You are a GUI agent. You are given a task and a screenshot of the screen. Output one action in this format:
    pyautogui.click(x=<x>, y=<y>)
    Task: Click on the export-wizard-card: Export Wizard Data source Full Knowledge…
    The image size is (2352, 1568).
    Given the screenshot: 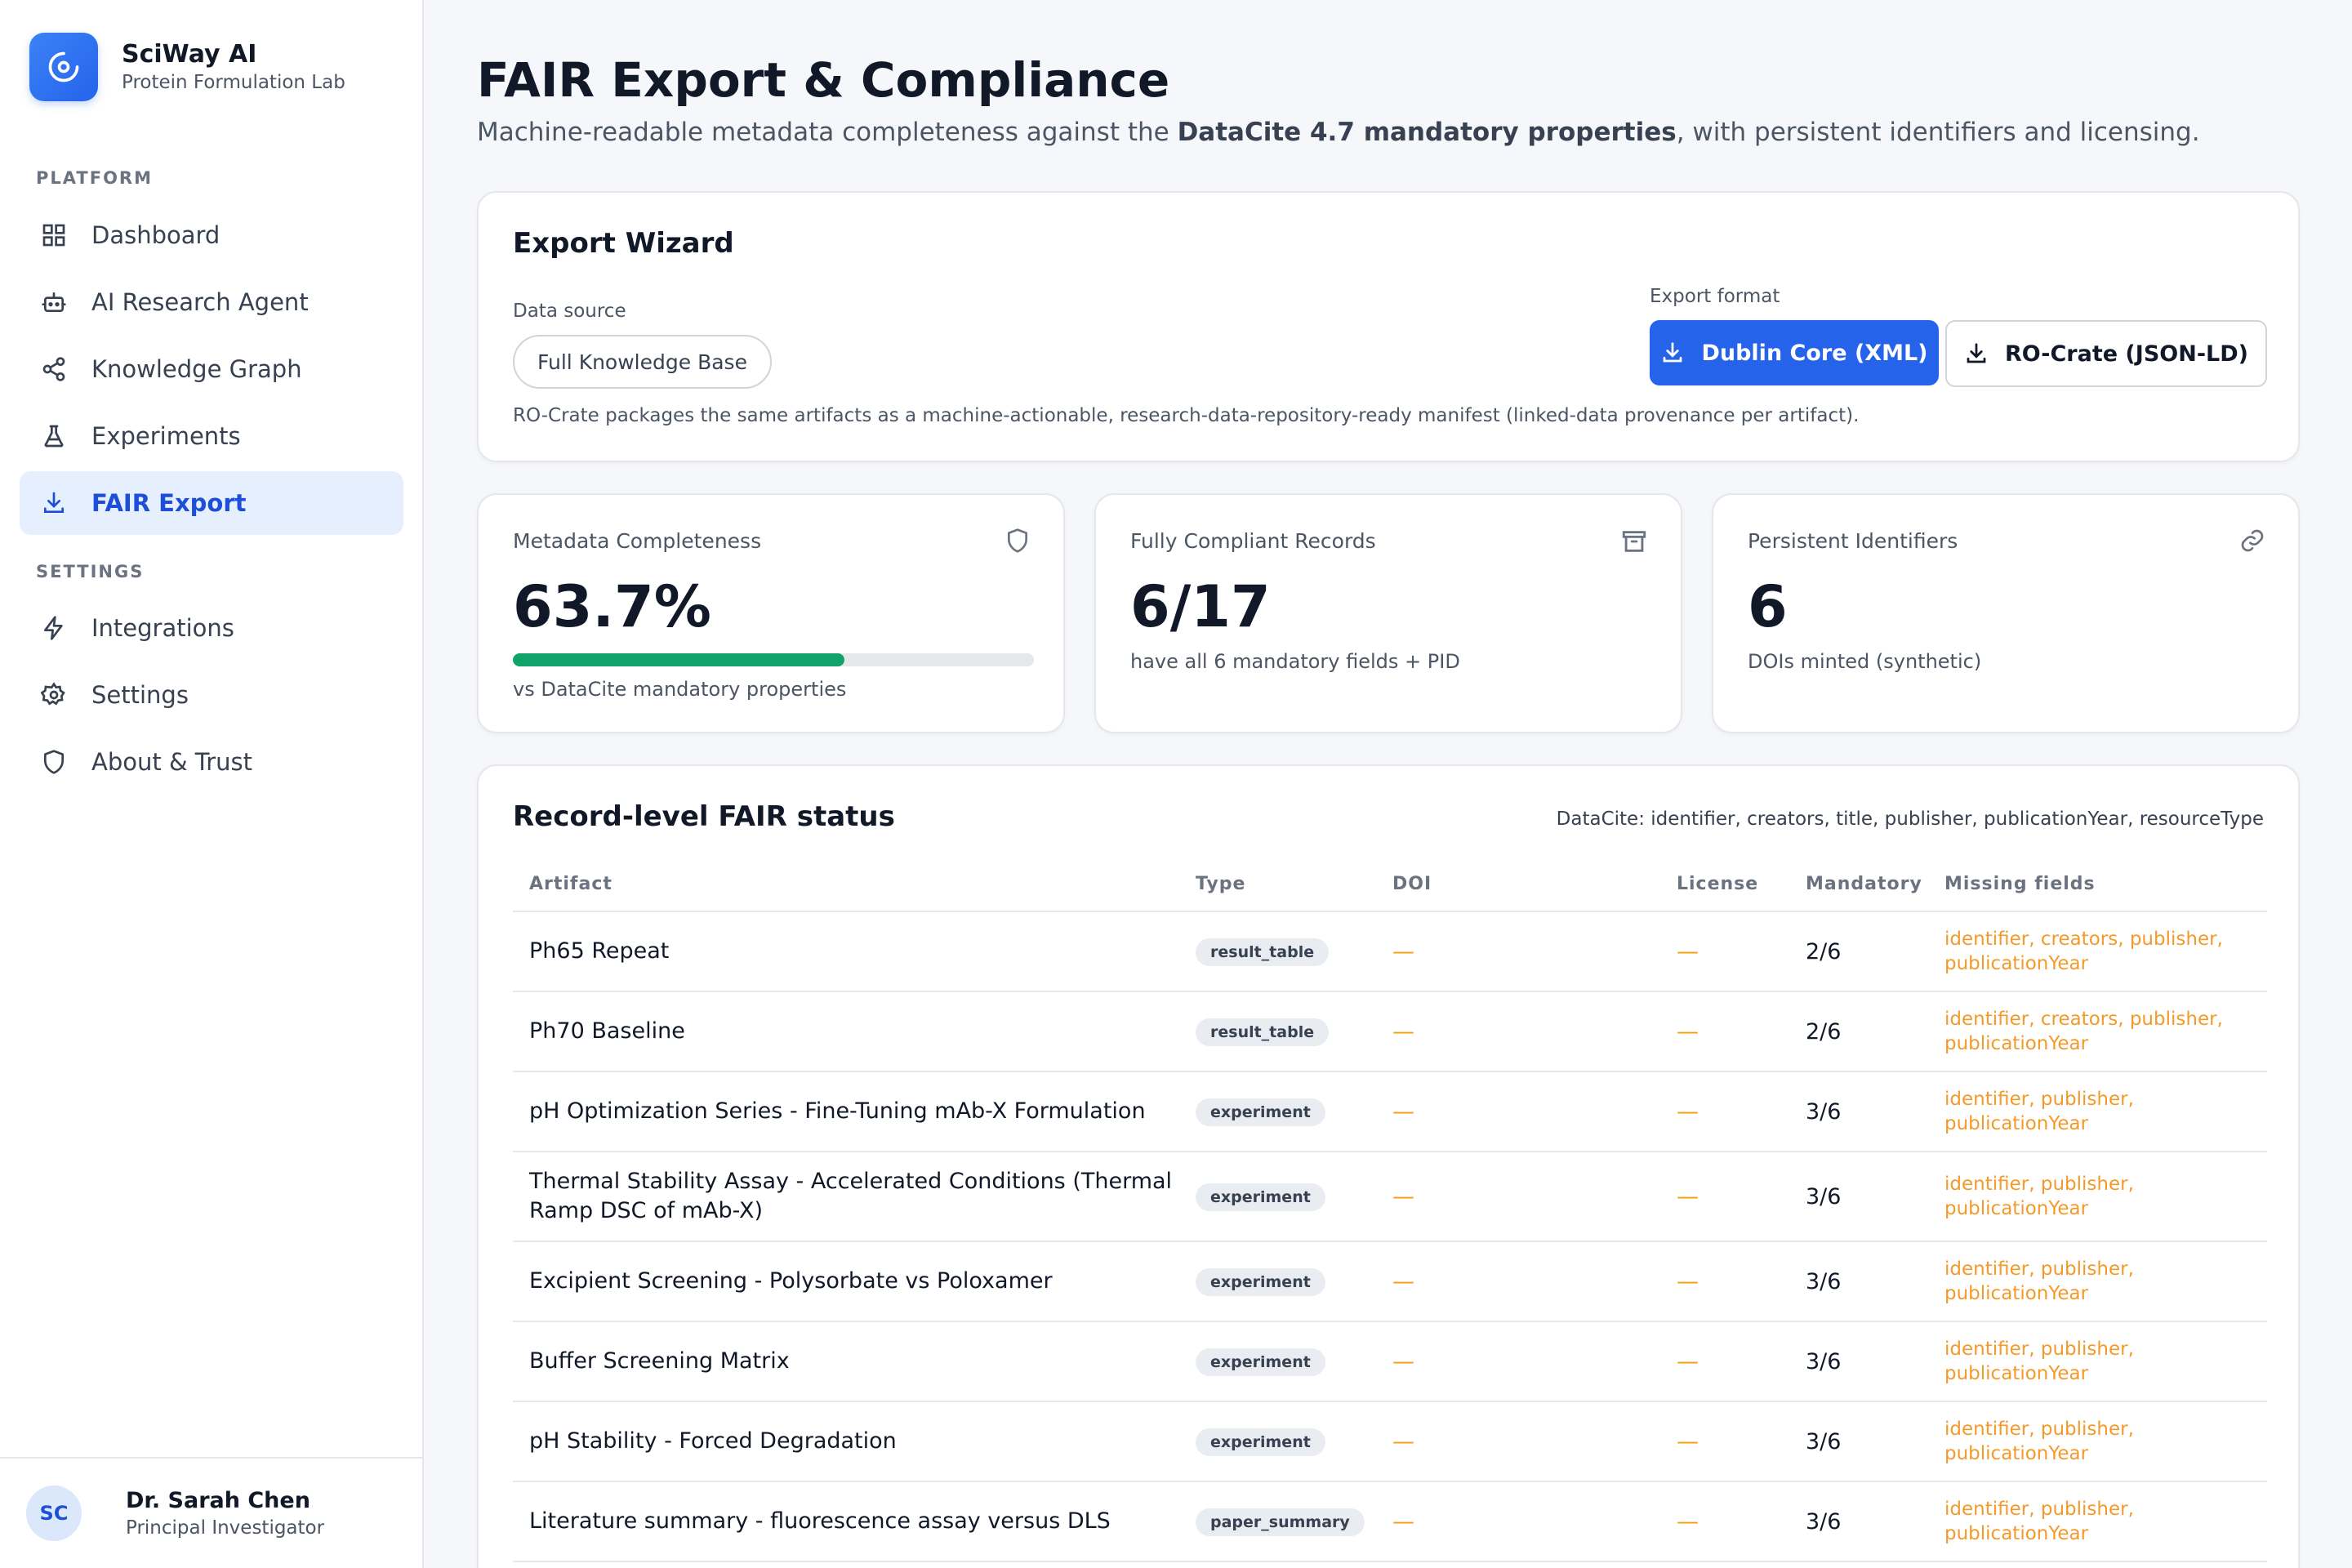 What is the action you would take?
    pyautogui.click(x=1388, y=326)
    